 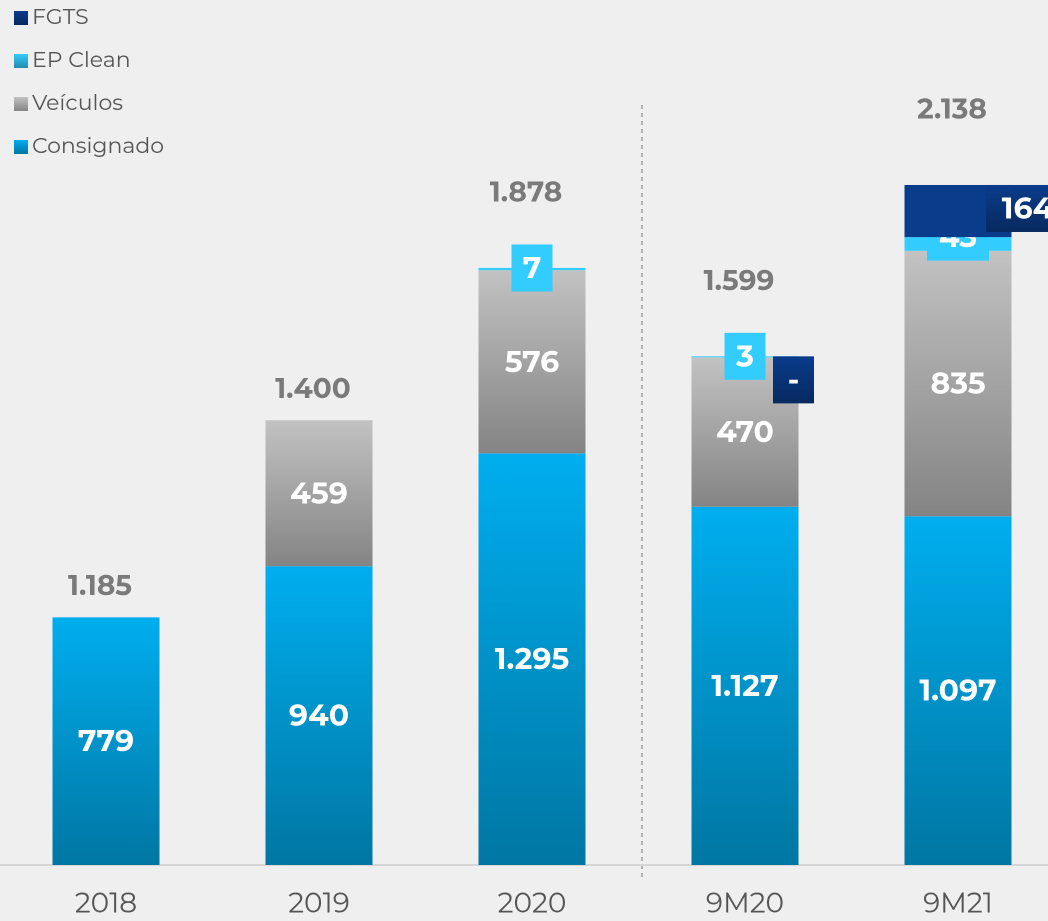 I want to click on value-label: 3, so click(x=744, y=355).